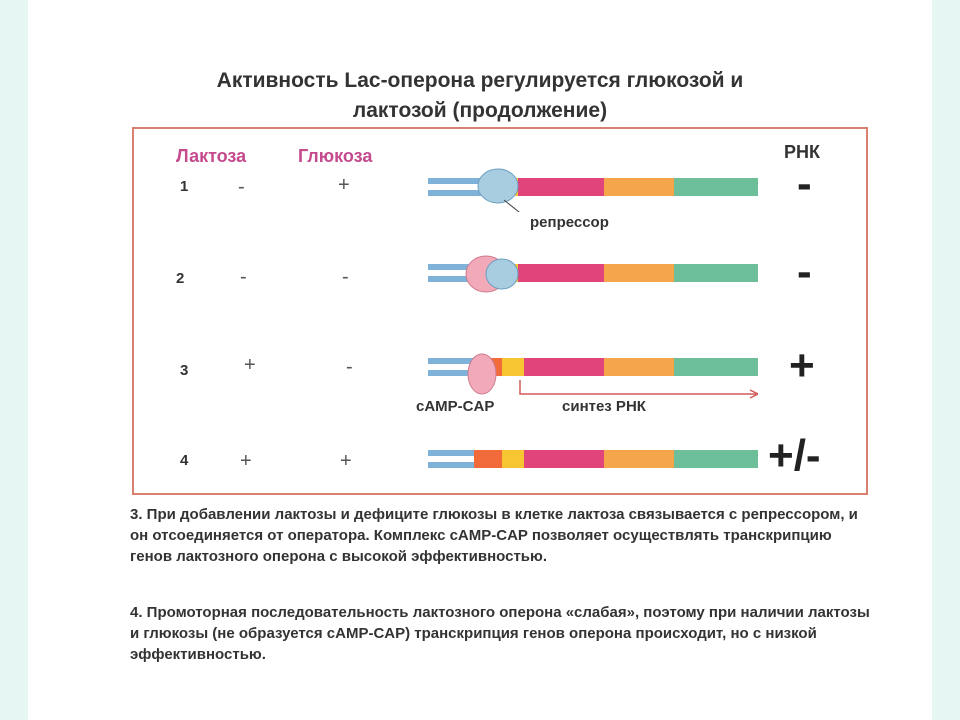 The width and height of the screenshot is (960, 720). I want to click on row-1-glucose: +, so click(344, 185).